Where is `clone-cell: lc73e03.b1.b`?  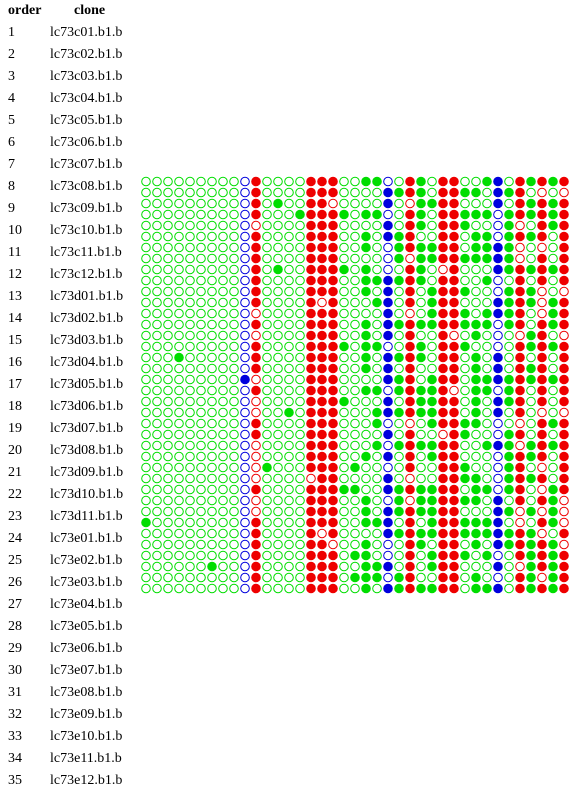 clone-cell: lc73e03.b1.b is located at coordinates (86, 582).